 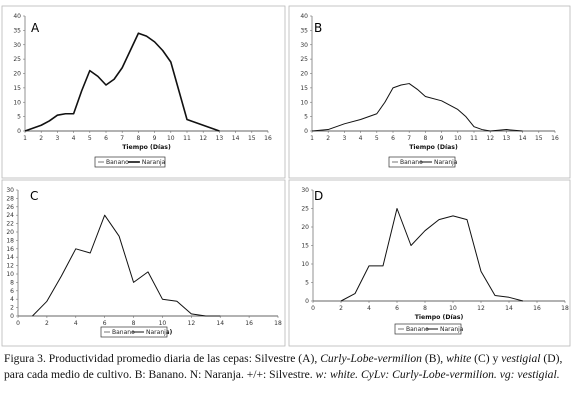 I want to click on x-tick-label: 18, so click(x=565, y=308).